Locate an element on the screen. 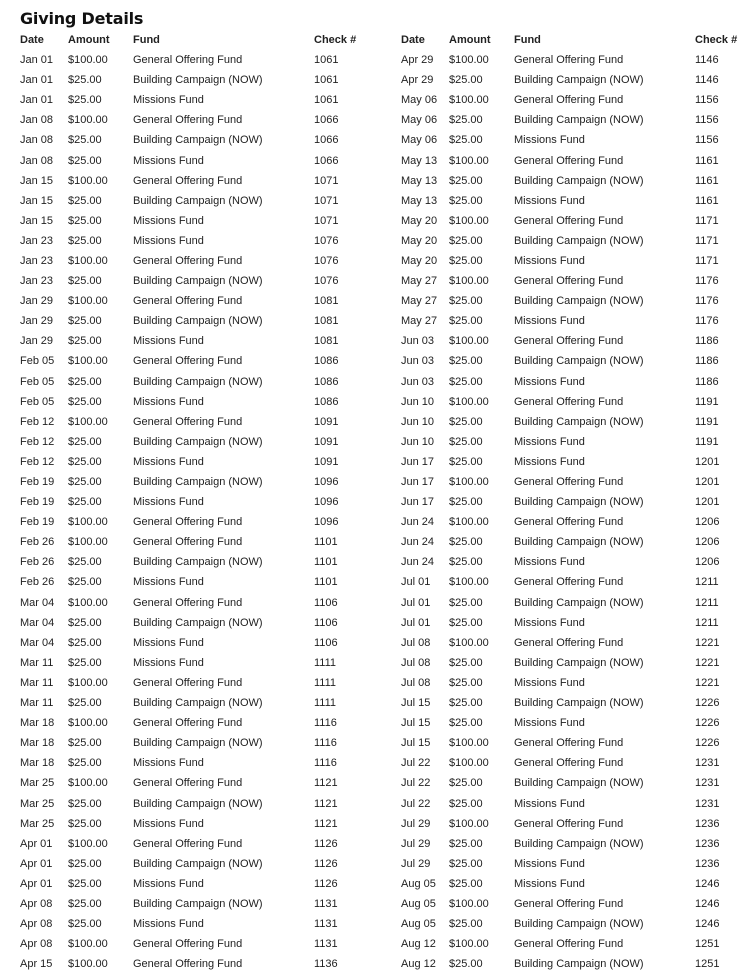  cell-check: 1146 is located at coordinates (707, 80).